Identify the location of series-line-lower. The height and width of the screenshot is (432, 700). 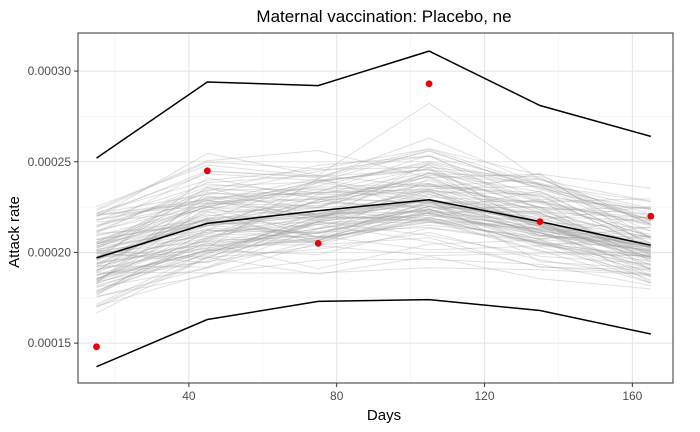
(373, 333).